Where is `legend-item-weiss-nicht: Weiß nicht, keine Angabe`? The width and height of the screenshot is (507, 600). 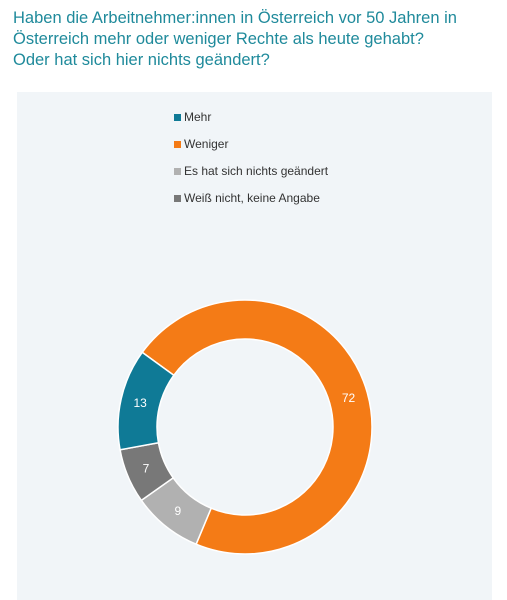
legend-item-weiss-nicht: Weiß nicht, keine Angabe is located at coordinates (251, 198).